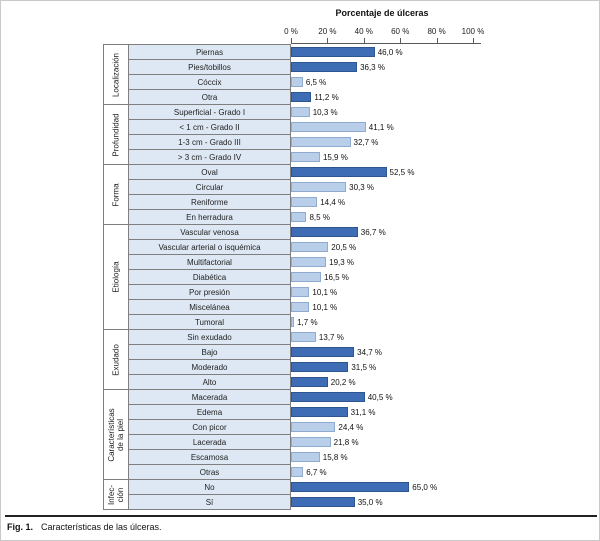  What do you see at coordinates (344, 247) in the screenshot?
I see `value-label: 20,5 %` at bounding box center [344, 247].